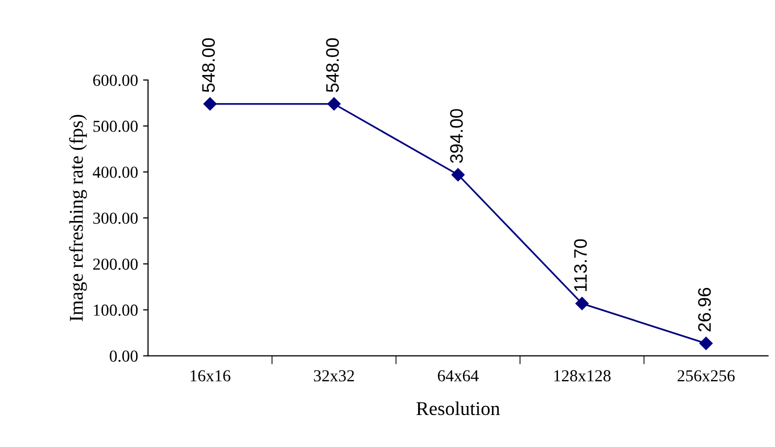 Image resolution: width=775 pixels, height=447 pixels. What do you see at coordinates (706, 376) in the screenshot?
I see `x-tick-label: 256x256` at bounding box center [706, 376].